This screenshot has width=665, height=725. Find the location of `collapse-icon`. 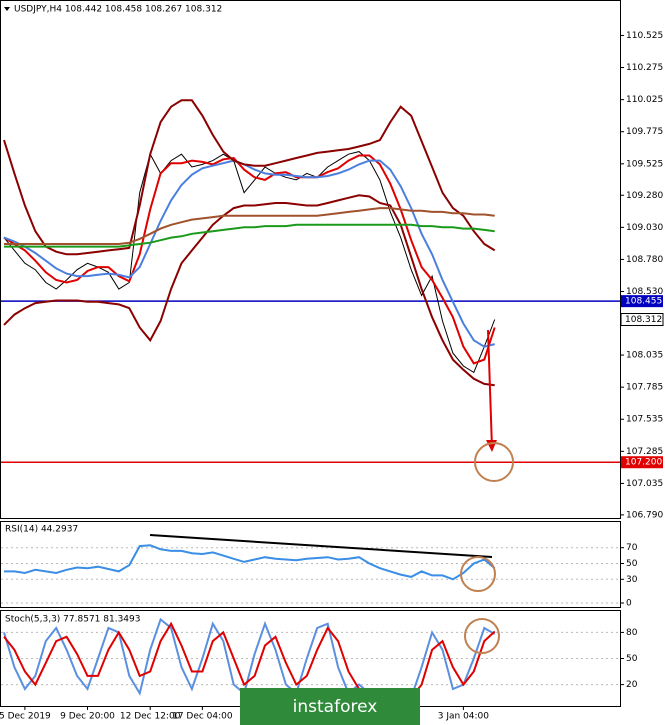

collapse-icon is located at coordinates (7, 9).